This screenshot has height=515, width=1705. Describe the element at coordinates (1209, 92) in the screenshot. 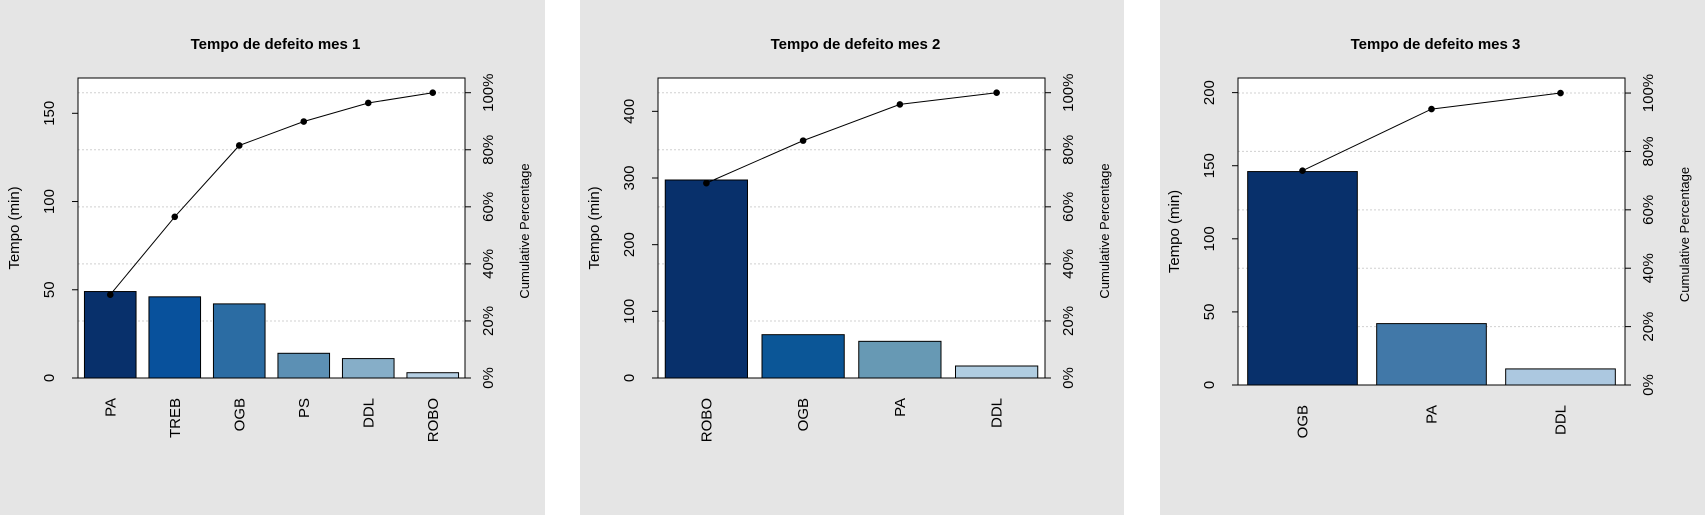

I see `y-tick-label-4: 200` at that location.